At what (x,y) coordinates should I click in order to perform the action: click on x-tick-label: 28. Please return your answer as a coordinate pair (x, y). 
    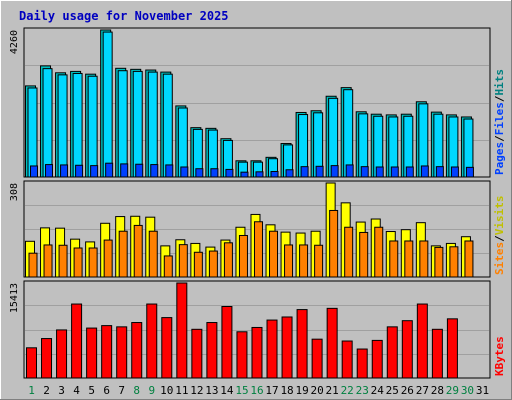
    Looking at the image, I should click on (437, 390).